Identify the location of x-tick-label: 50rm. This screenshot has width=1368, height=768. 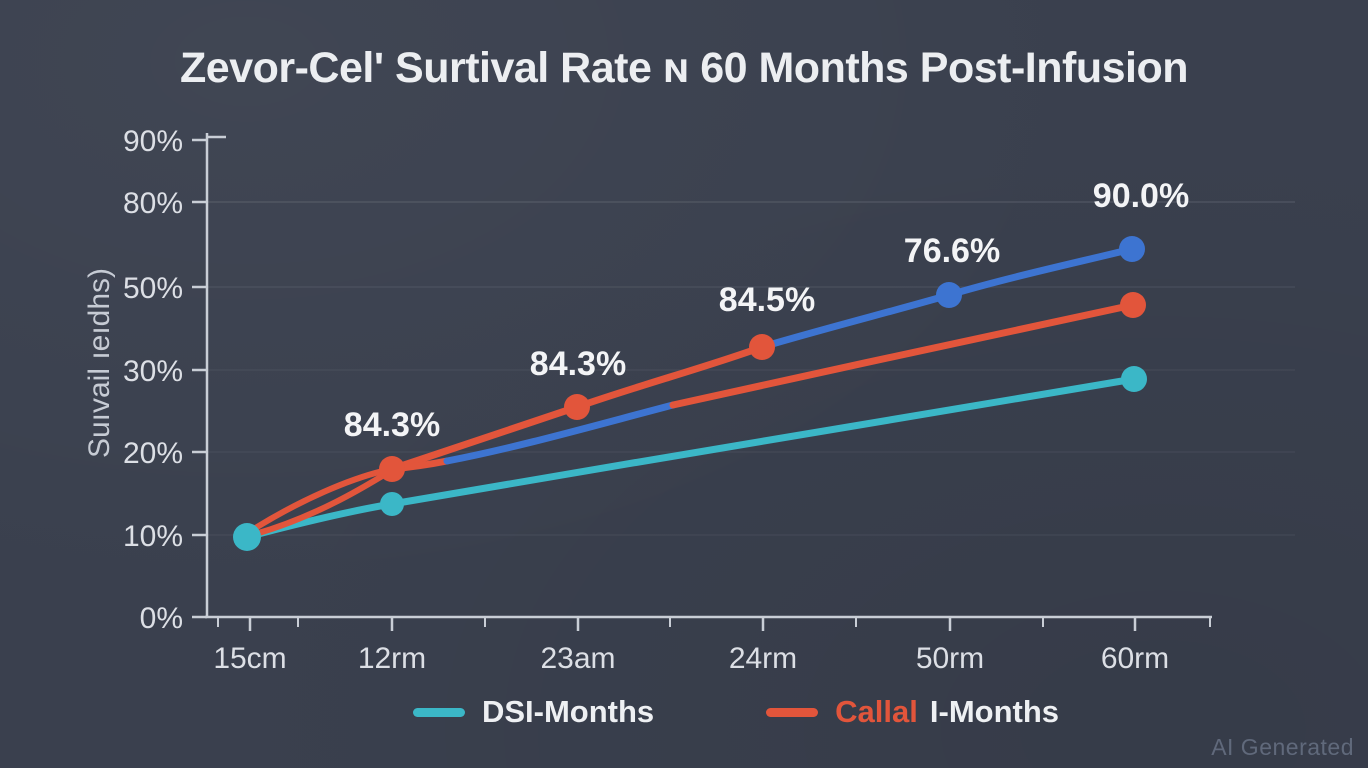
(950, 658).